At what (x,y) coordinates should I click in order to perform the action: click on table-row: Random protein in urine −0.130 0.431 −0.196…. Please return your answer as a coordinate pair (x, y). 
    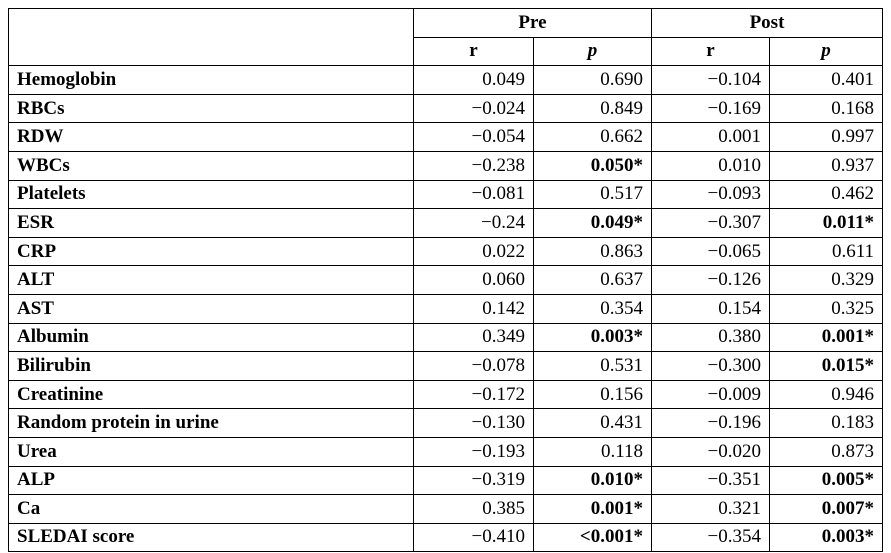
    Looking at the image, I should click on (445, 423).